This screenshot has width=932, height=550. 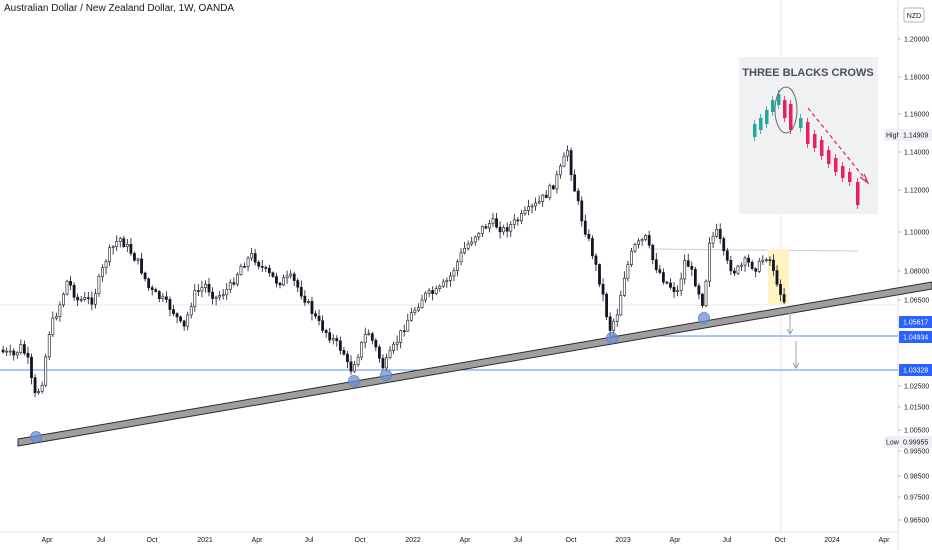 I want to click on x-tick-label: Jul, so click(x=101, y=540).